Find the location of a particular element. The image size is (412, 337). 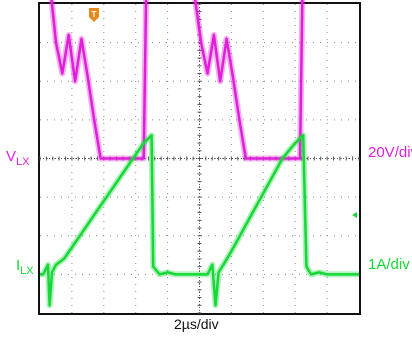

trigger-marker-label: T is located at coordinates (94, 14).